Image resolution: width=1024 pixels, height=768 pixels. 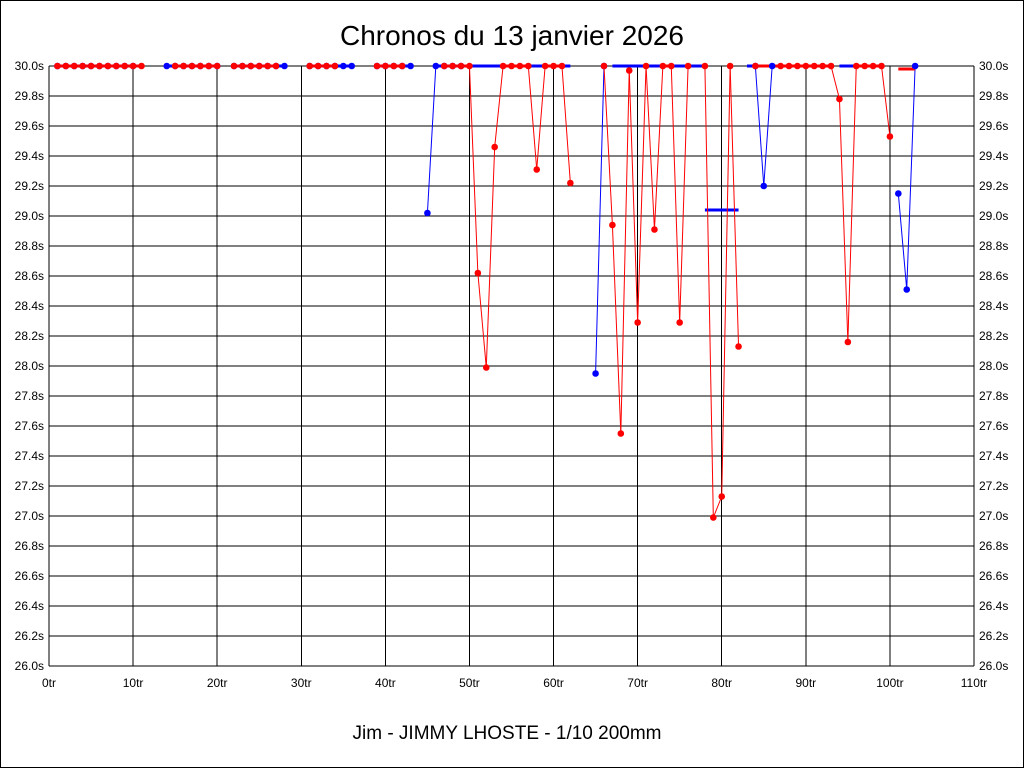 What do you see at coordinates (993, 126) in the screenshot?
I see `y-tick-label-right: 29.6s` at bounding box center [993, 126].